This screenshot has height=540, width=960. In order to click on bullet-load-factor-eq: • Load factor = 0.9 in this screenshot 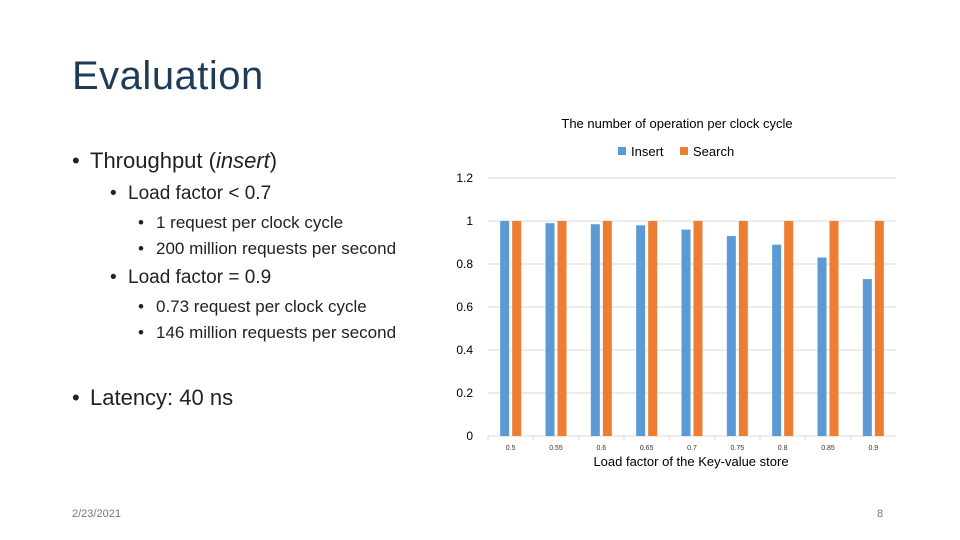, I will do `click(190, 278)`.